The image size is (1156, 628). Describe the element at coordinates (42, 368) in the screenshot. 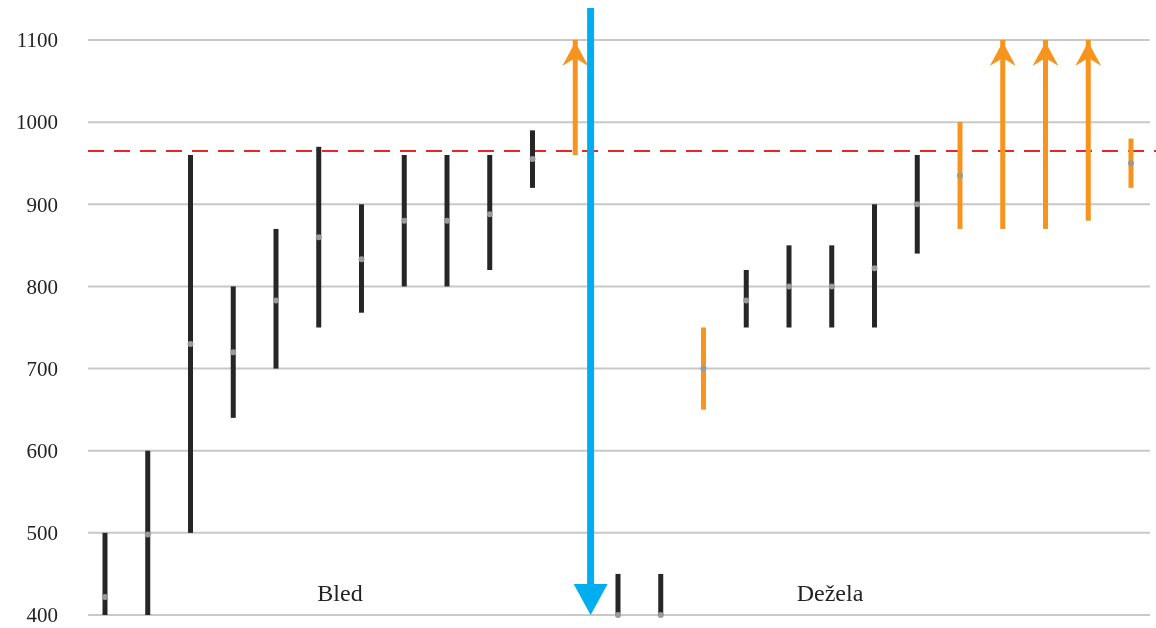

I see `y-tick-label: 700` at that location.